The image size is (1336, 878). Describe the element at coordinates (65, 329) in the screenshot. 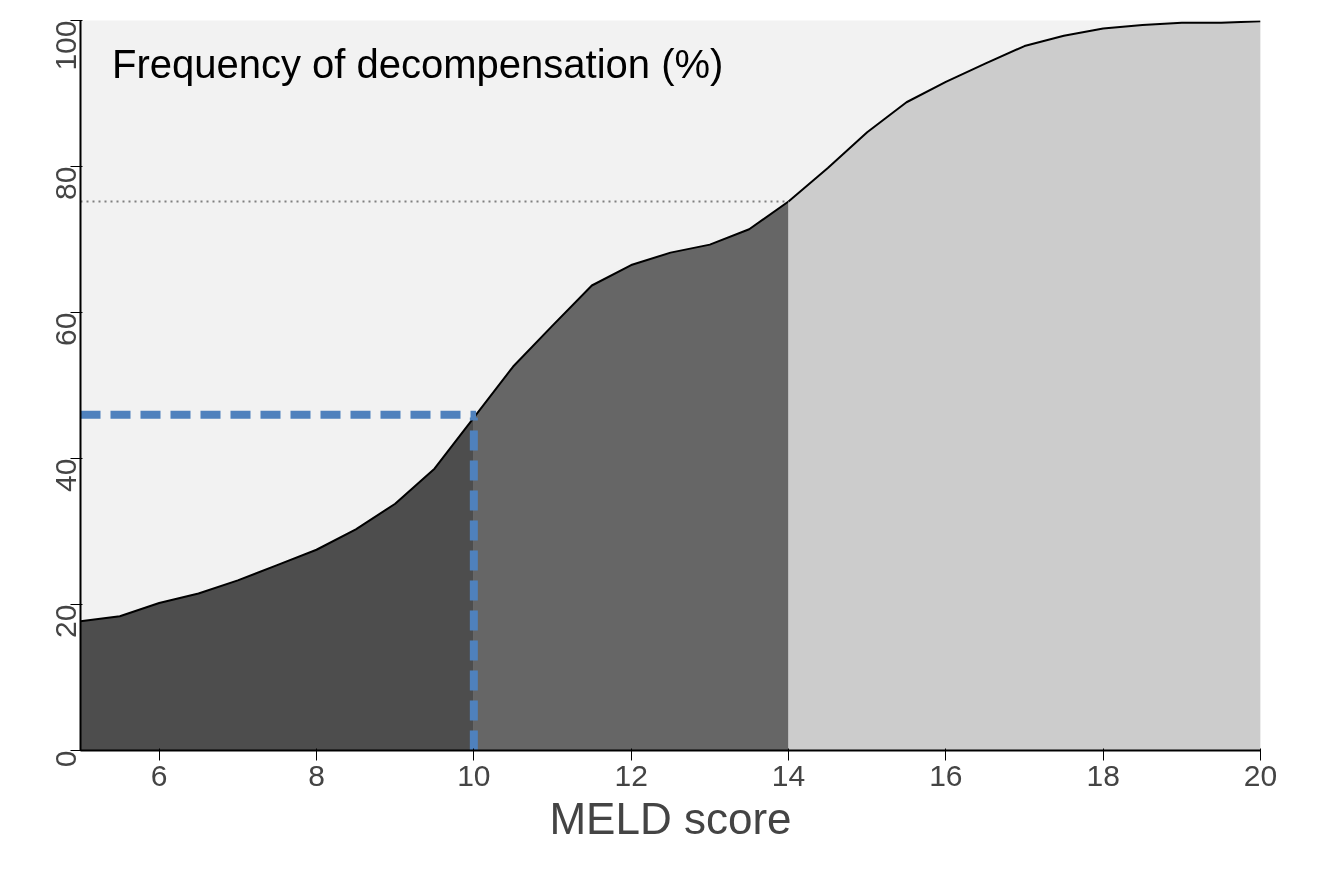

I see `y-tick-label: 60` at that location.